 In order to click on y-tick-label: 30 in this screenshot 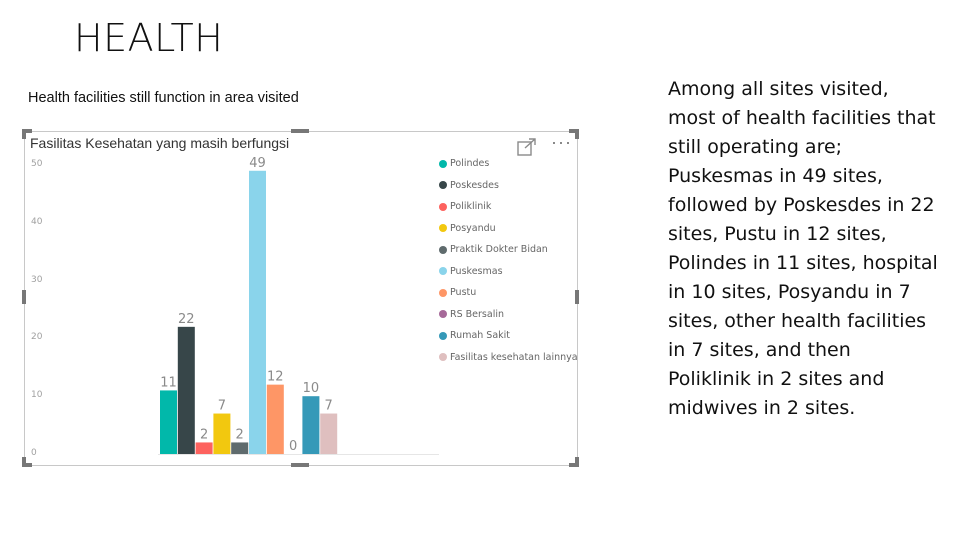, I will do `click(37, 279)`.